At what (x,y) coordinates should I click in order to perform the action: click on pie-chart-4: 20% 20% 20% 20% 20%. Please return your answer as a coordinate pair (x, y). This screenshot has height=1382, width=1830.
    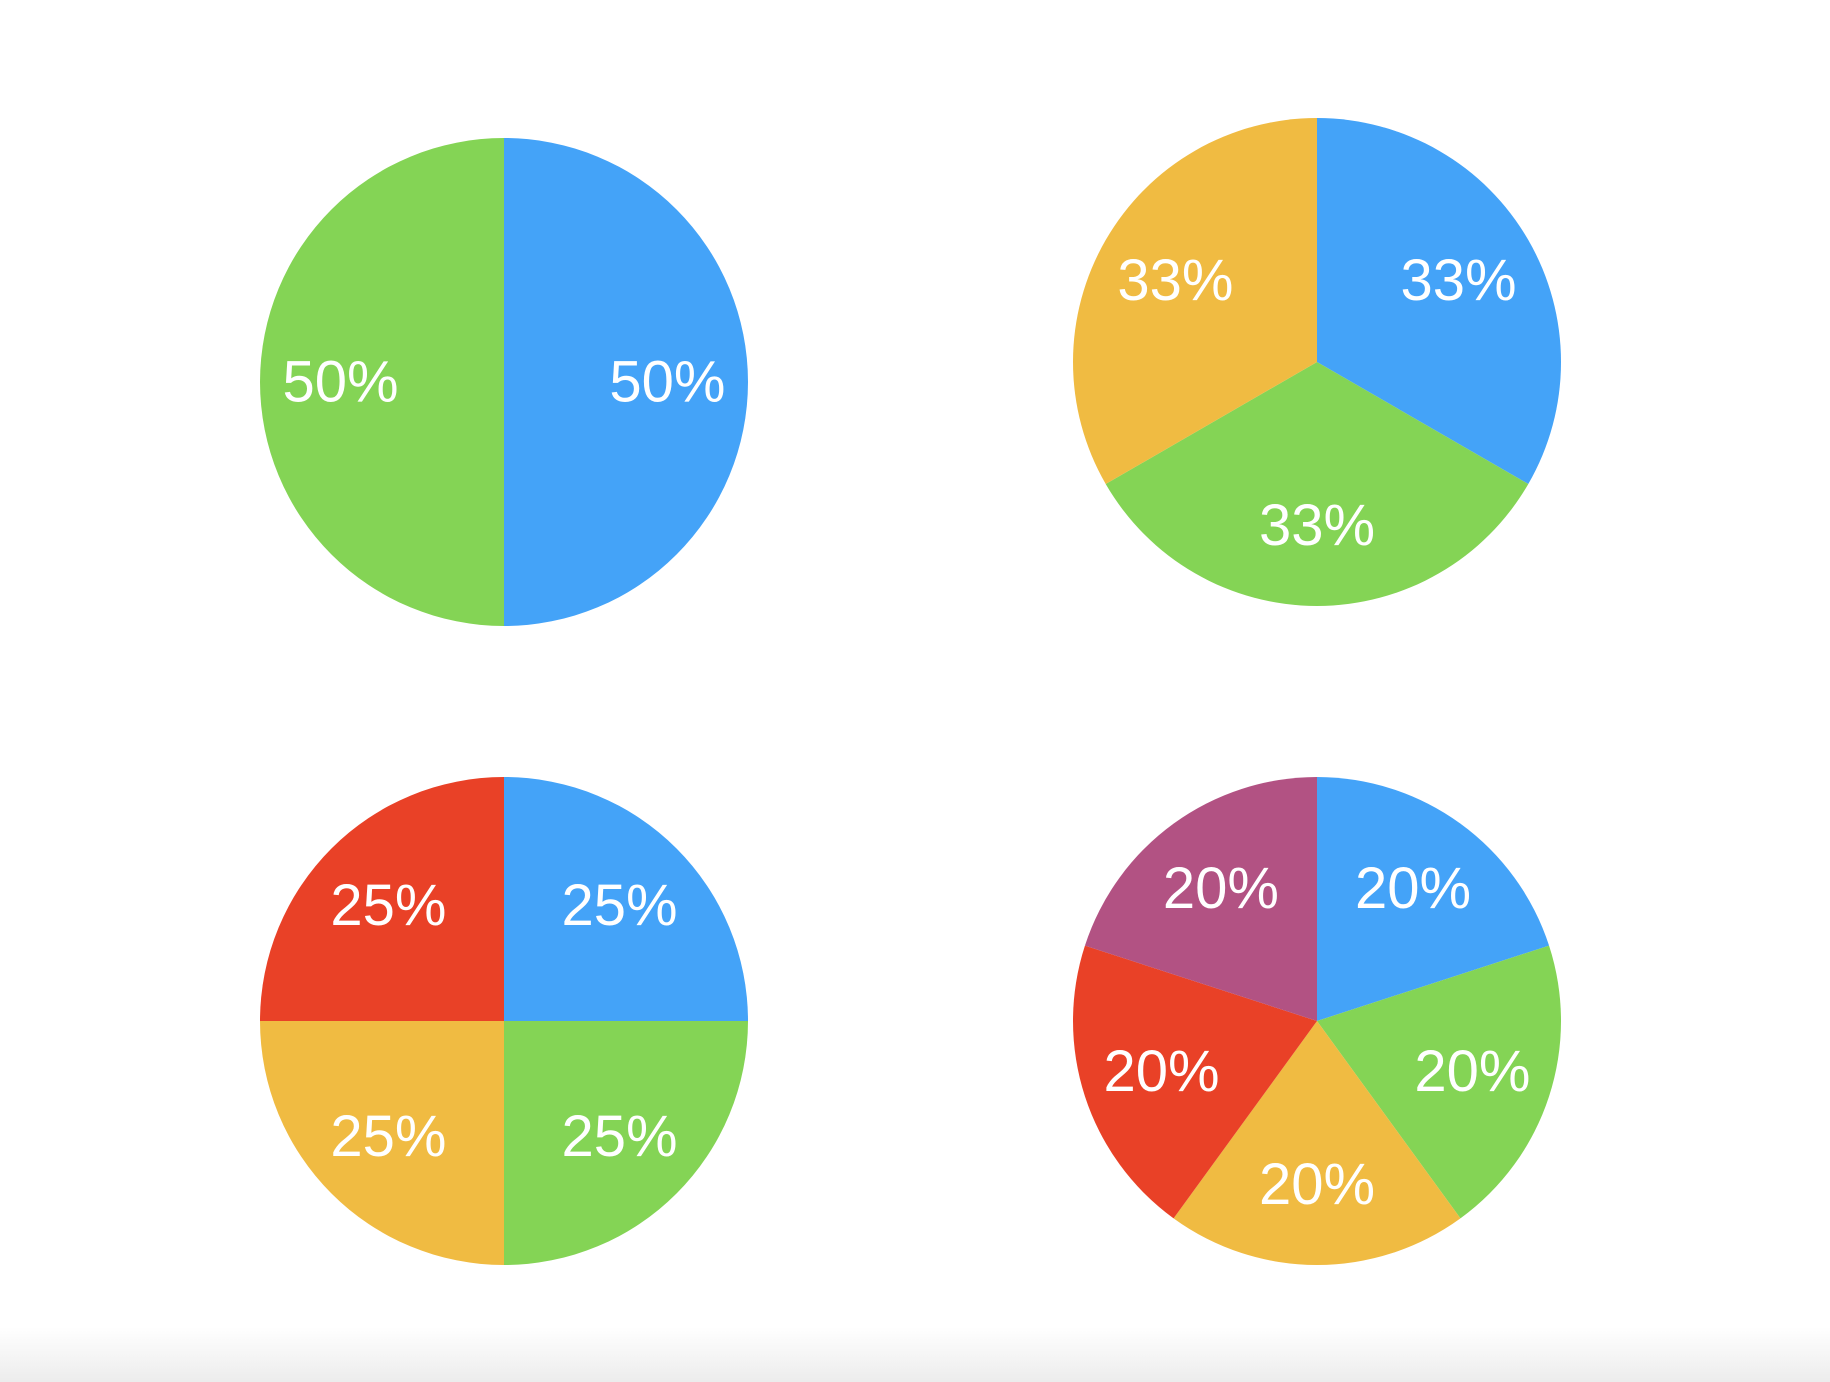
    Looking at the image, I should click on (1317, 1021).